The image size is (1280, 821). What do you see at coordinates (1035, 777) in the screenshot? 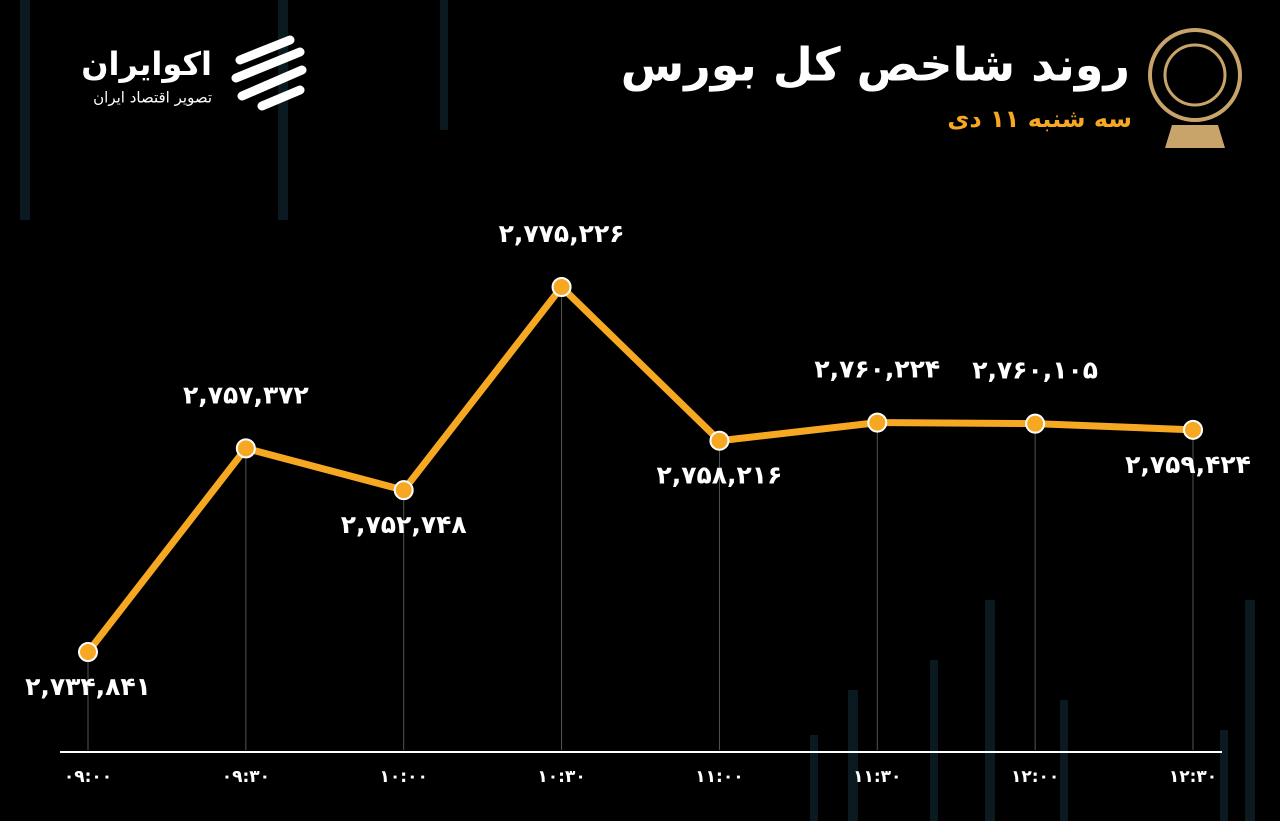
I see `x-tick-label: ۱۲:۰۰` at bounding box center [1035, 777].